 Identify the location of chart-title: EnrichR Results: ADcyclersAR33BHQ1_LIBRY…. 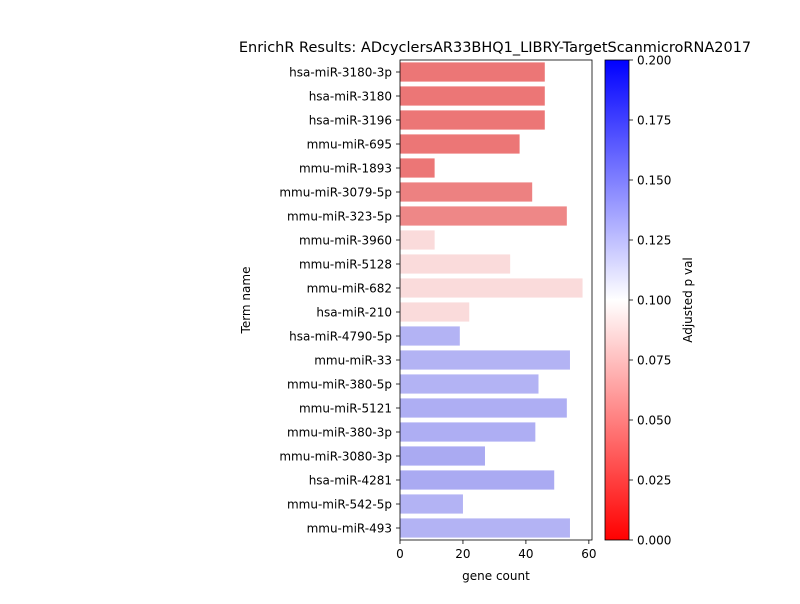
(495, 48).